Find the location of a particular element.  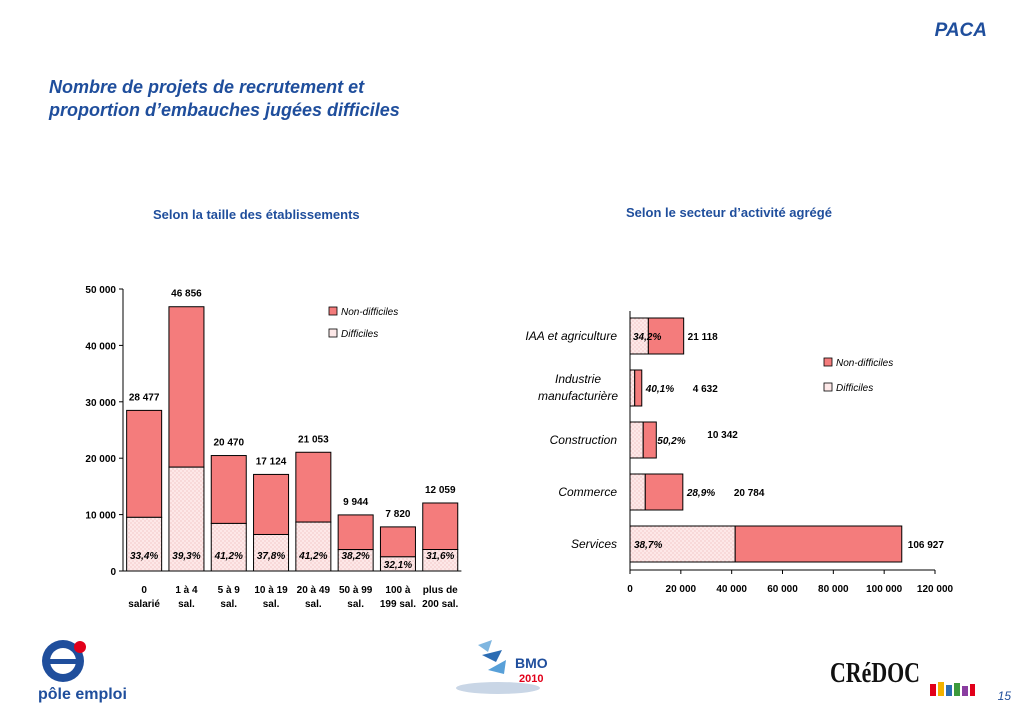

pole-emploi-logo: pôle emploi is located at coordinates (82, 671).